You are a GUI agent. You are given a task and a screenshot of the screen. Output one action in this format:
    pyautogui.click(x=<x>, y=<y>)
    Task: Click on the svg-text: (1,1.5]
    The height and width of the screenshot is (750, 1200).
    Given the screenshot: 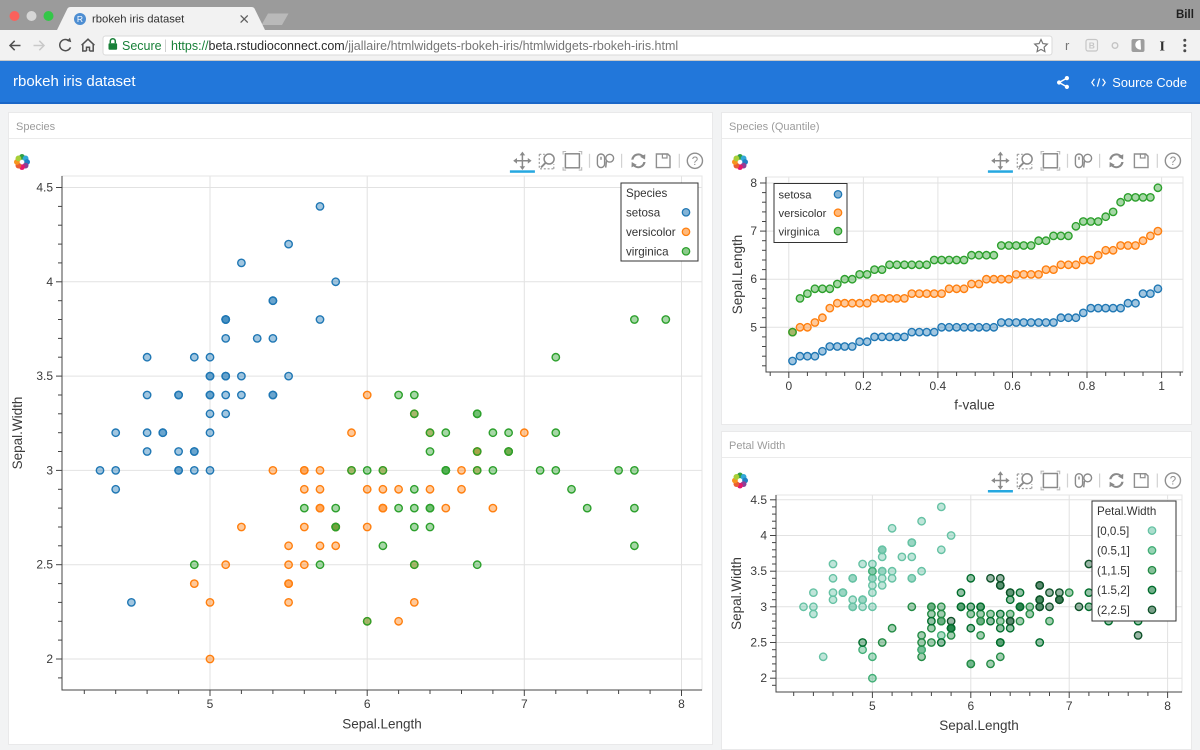 What is the action you would take?
    pyautogui.click(x=1113, y=570)
    